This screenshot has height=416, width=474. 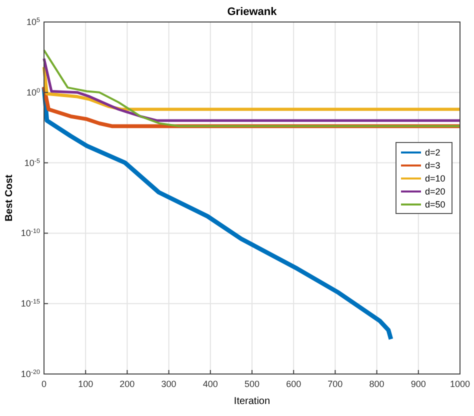 What do you see at coordinates (33, 92) in the screenshot?
I see `y-tick-label: 10$^{0}$` at bounding box center [33, 92].